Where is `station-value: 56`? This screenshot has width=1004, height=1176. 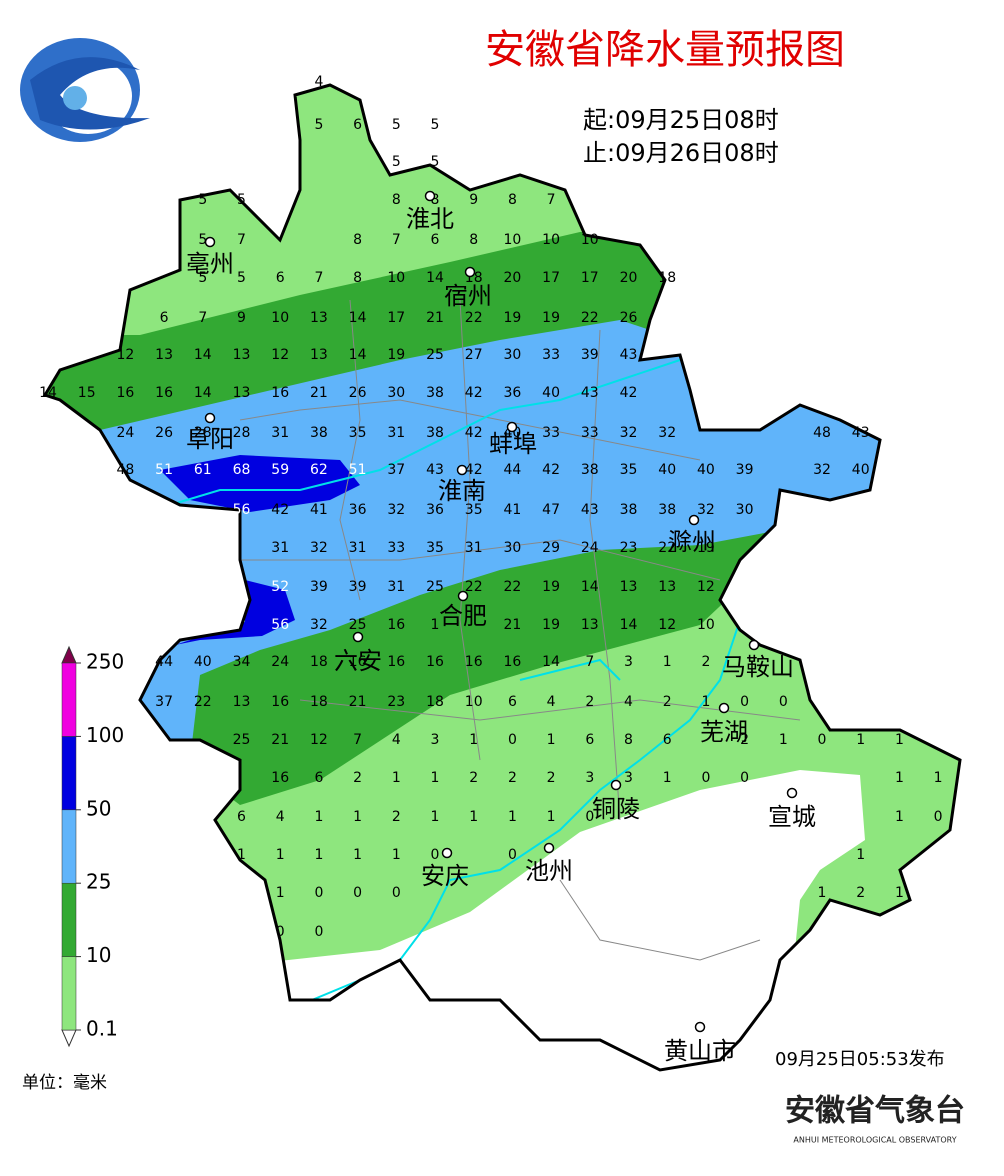
station-value: 56 is located at coordinates (280, 625).